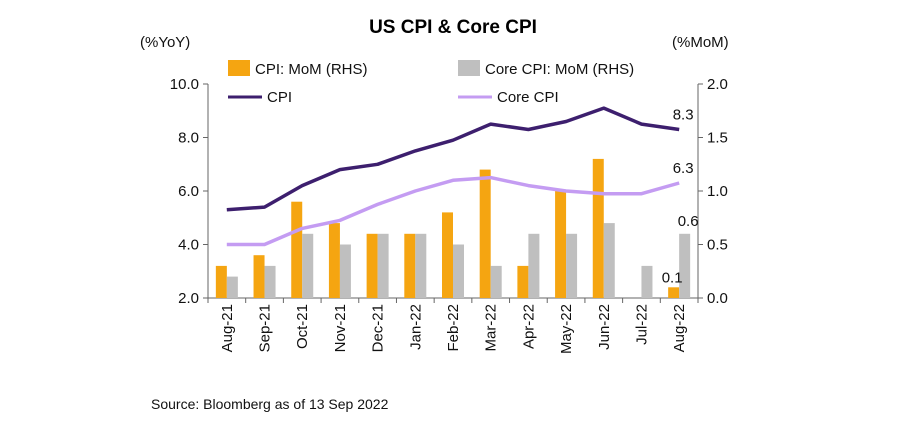  What do you see at coordinates (188, 191) in the screenshot?
I see `left-tick-label: 6.0` at bounding box center [188, 191].